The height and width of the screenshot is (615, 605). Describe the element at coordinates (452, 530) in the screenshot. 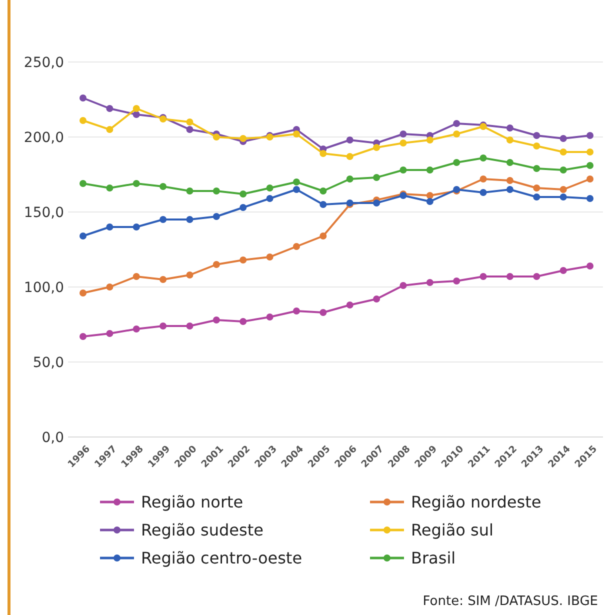

I see `legend-label: Região sul` at that location.